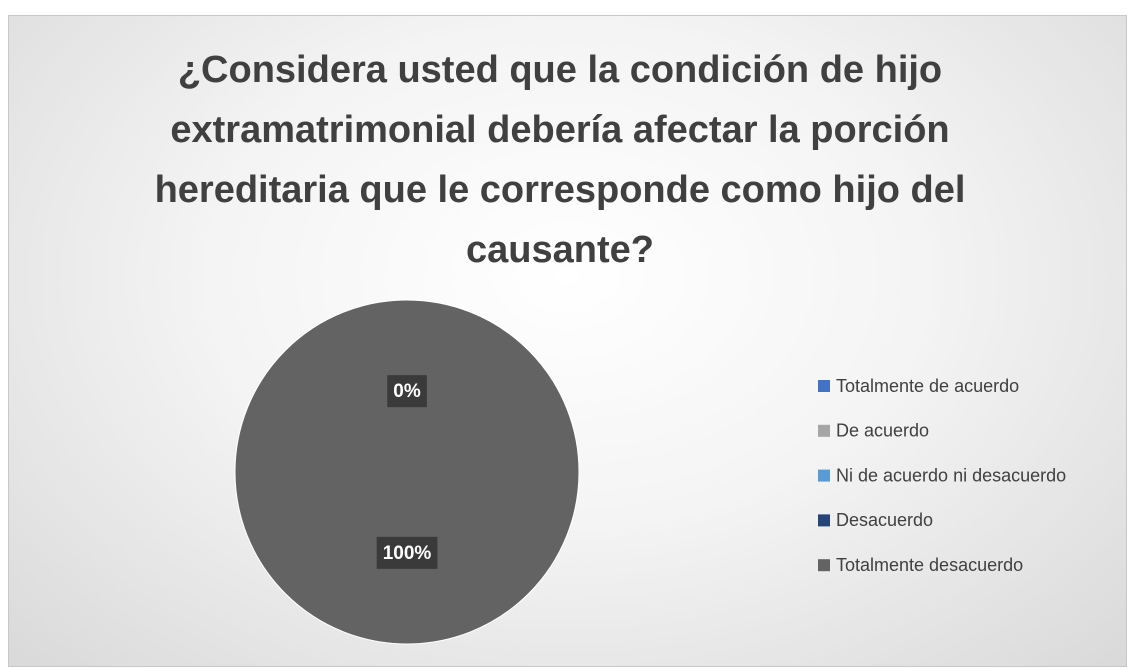 The height and width of the screenshot is (669, 1132). Describe the element at coordinates (882, 431) in the screenshot. I see `legend-label: De acuerdo` at that location.